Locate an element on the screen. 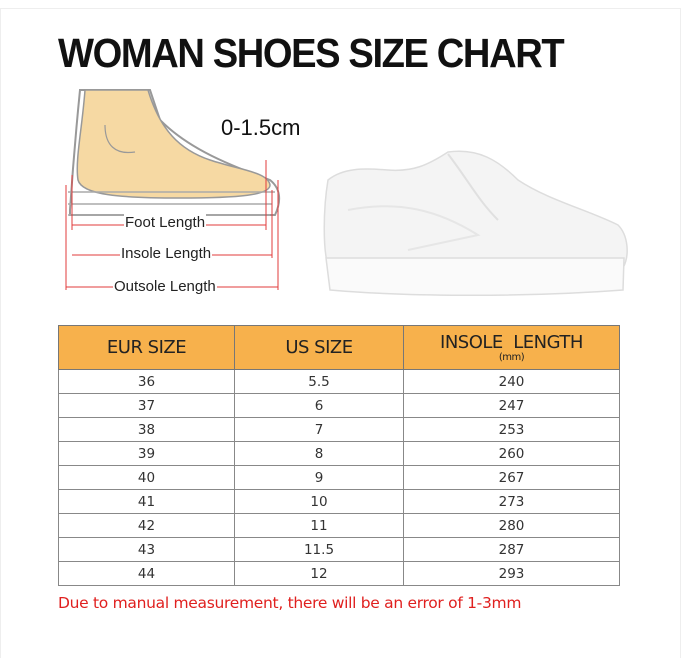  eur-size-cell: 39 is located at coordinates (146, 453).